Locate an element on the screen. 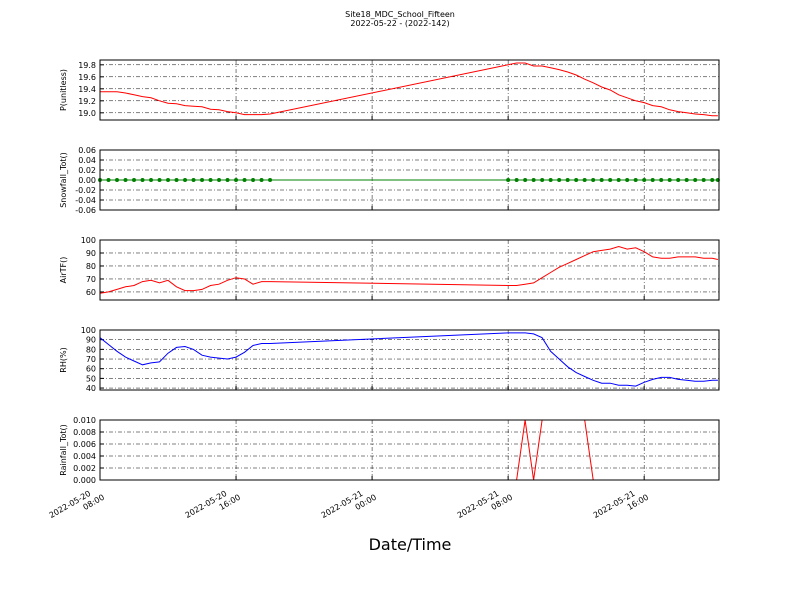 Image resolution: width=800 pixels, height=600 pixels. y-tick-label: -0.02 is located at coordinates (85, 190).